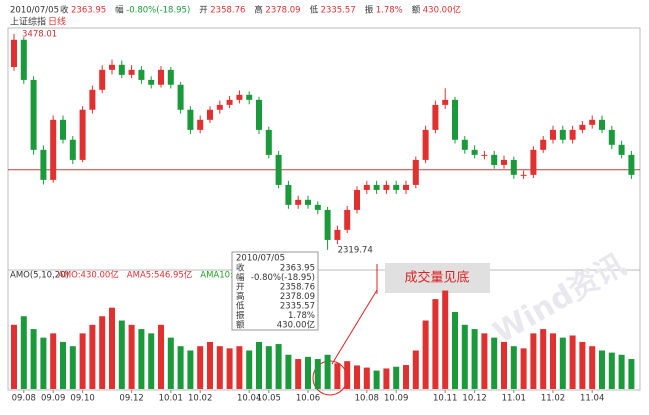  I want to click on header-label: 低, so click(314, 10).